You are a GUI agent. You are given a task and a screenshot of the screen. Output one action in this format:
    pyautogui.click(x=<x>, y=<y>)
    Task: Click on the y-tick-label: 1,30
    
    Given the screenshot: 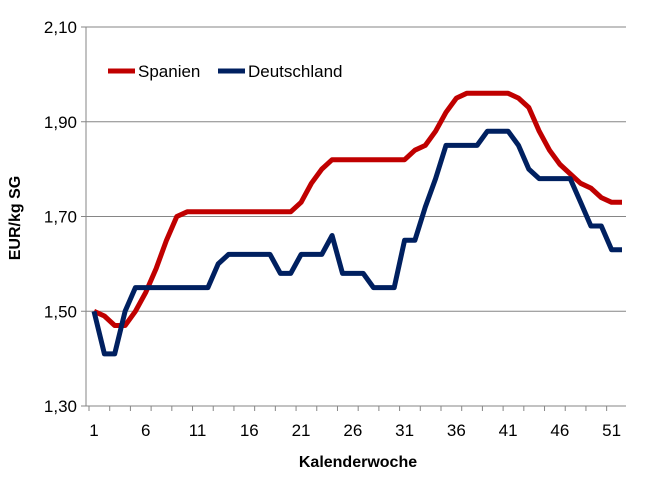 What is the action you would take?
    pyautogui.click(x=60, y=406)
    